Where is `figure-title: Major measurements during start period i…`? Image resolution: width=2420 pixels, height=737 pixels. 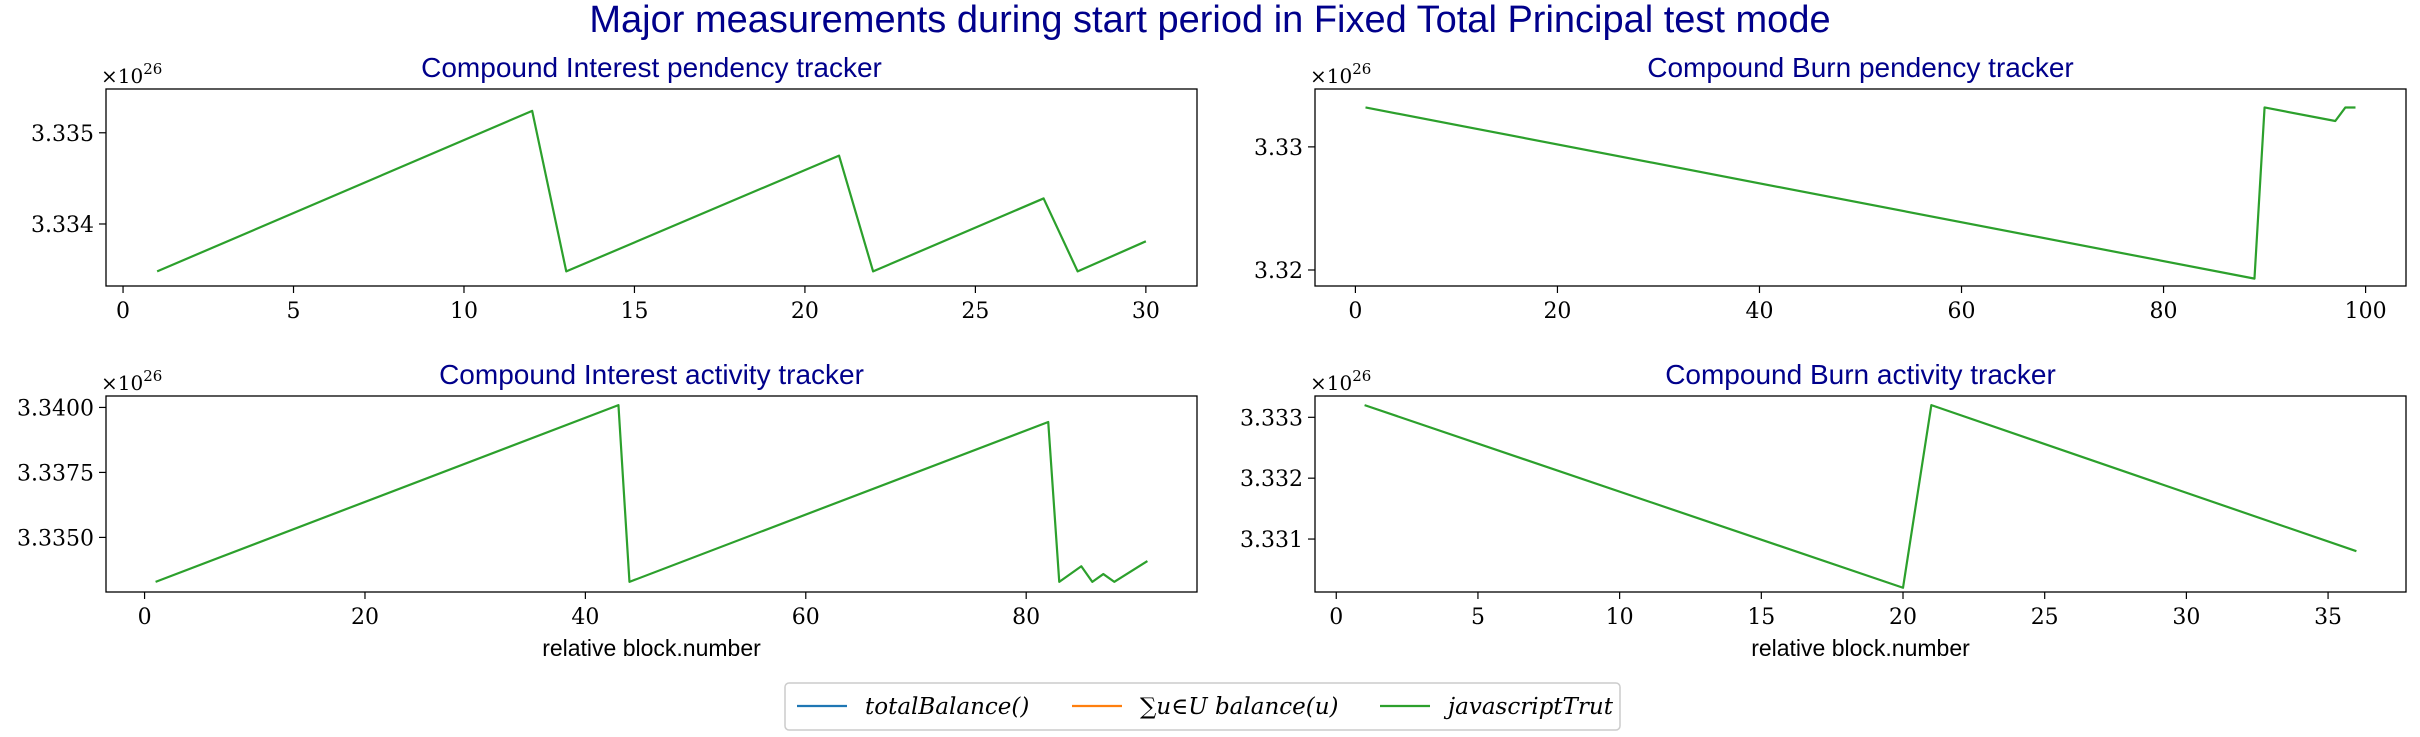 figure-title: Major measurements during start period i… is located at coordinates (1209, 20).